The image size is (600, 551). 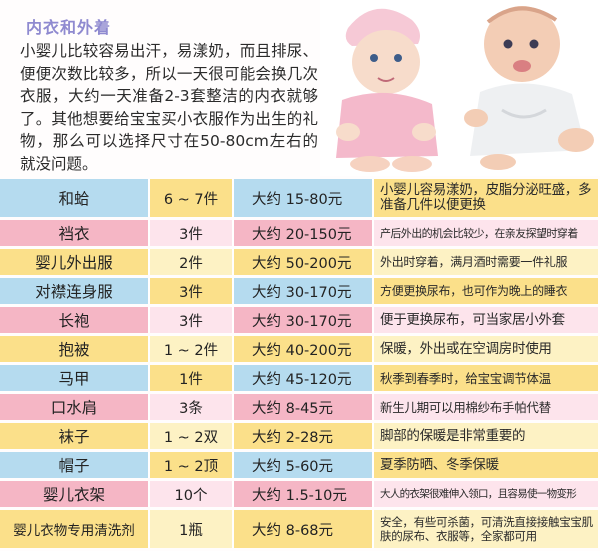 What do you see at coordinates (487, 198) in the screenshot?
I see `item-note: 小婴儿容易漾奶，皮脂分泌旺盛，多准备几件以便更换` at bounding box center [487, 198].